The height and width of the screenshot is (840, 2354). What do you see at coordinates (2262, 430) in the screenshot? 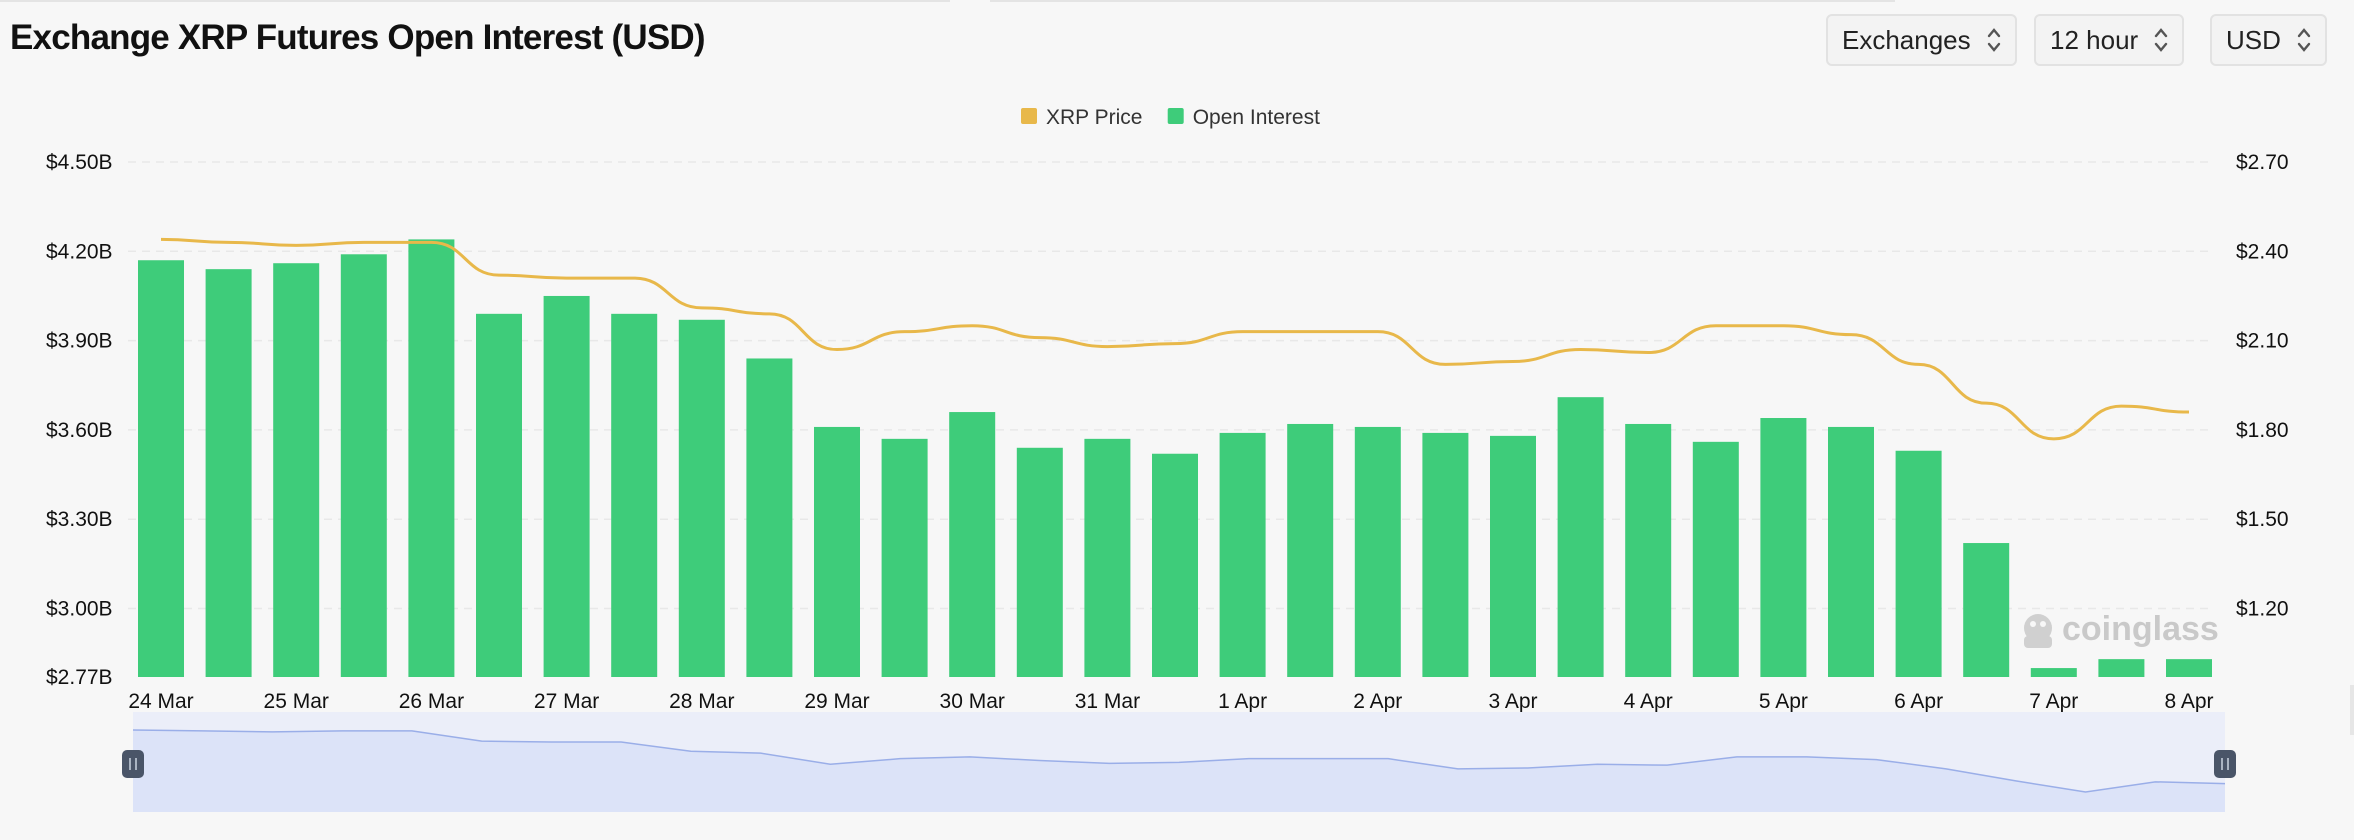
I see `y-tick-right: $1.80` at bounding box center [2262, 430].